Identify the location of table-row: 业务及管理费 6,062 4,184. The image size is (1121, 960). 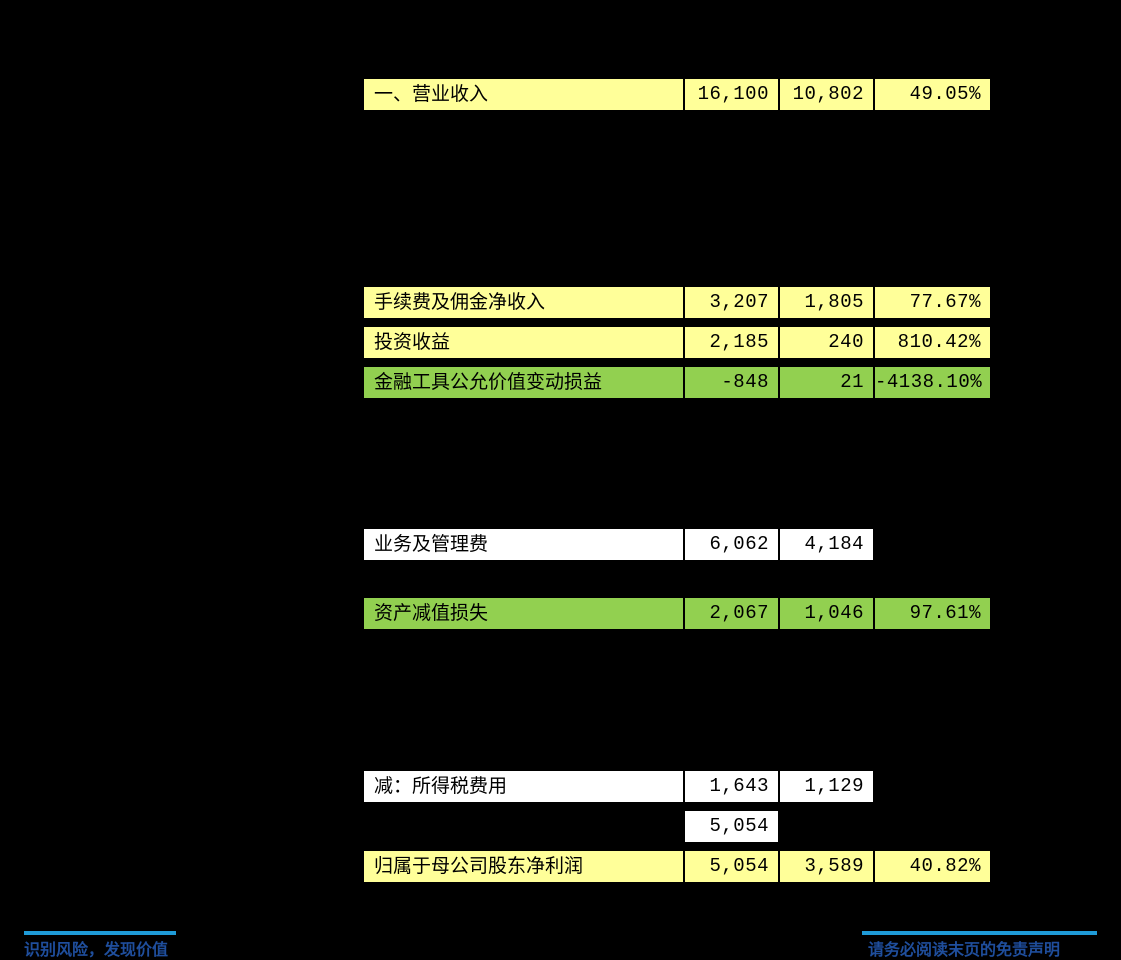
(677, 544).